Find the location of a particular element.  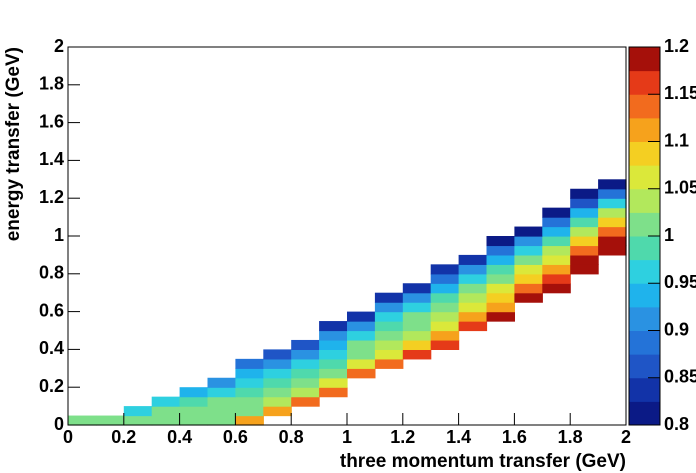

x-tick-label: 1.6 is located at coordinates (514, 437).